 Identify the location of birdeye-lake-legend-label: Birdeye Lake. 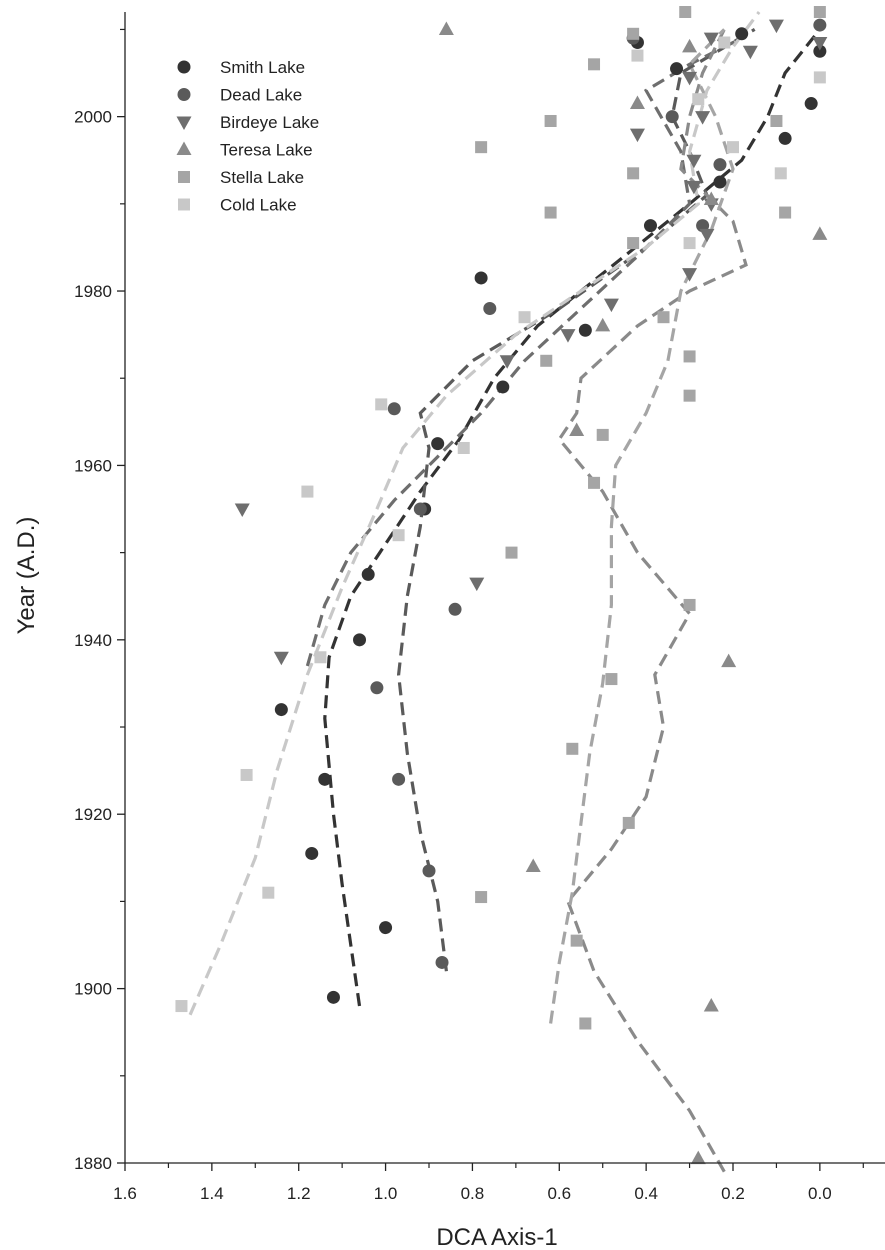
(269, 122).